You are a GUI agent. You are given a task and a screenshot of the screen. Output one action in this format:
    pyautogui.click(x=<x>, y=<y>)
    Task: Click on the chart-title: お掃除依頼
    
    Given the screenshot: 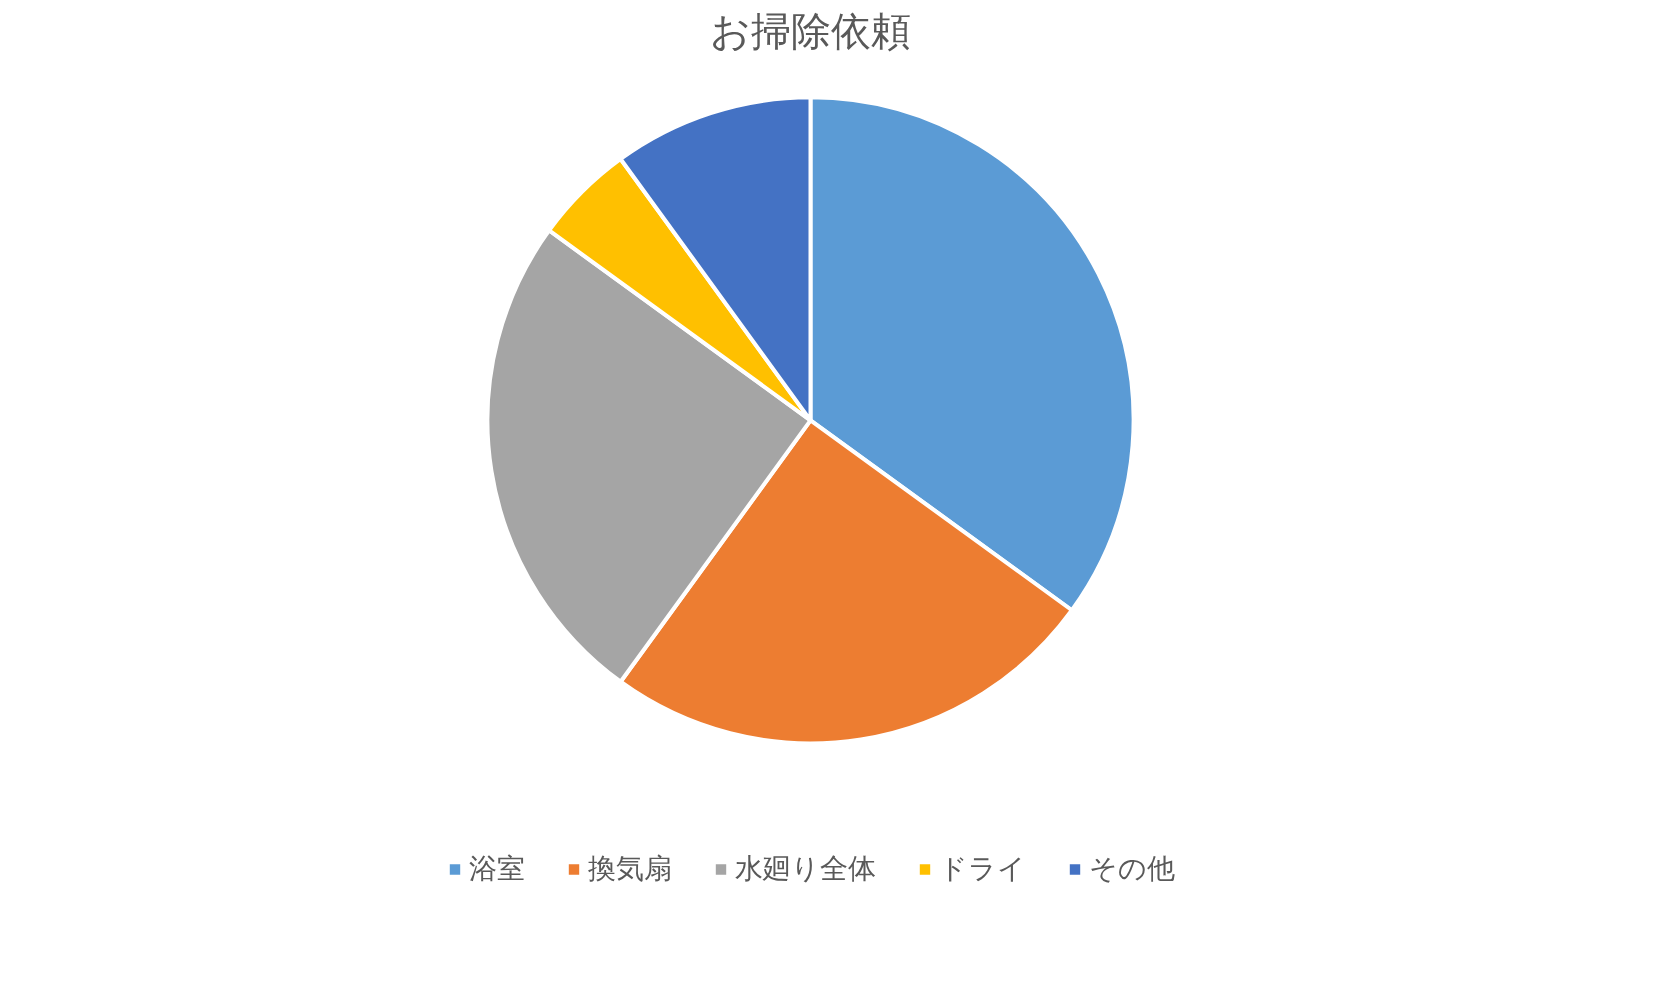 What is the action you would take?
    pyautogui.click(x=810, y=30)
    